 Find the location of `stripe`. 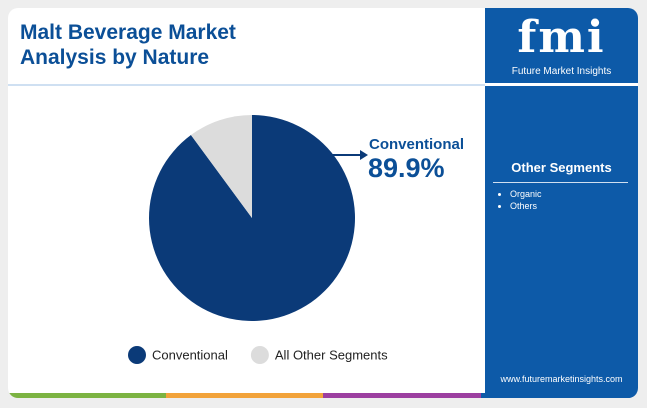

stripe is located at coordinates (323, 395).